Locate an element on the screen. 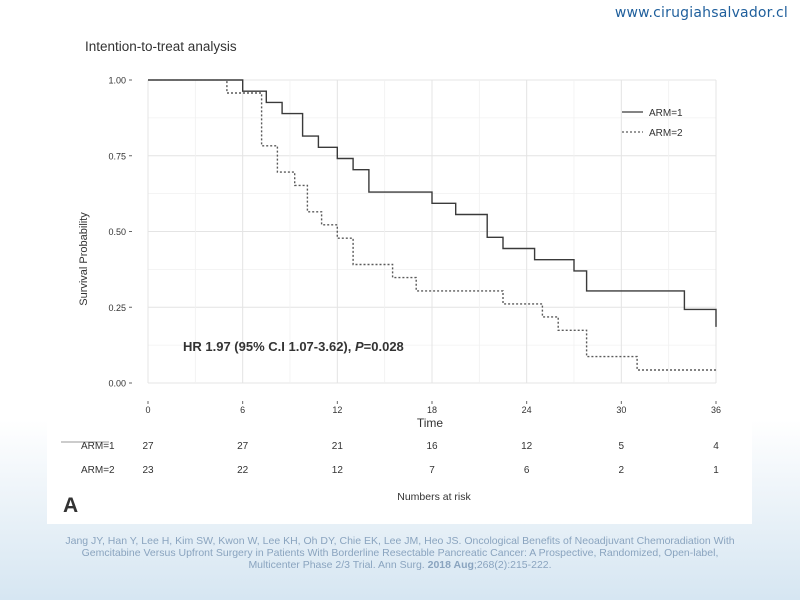 The width and height of the screenshot is (800, 600). y-tick-label: 0.25 is located at coordinates (117, 308).